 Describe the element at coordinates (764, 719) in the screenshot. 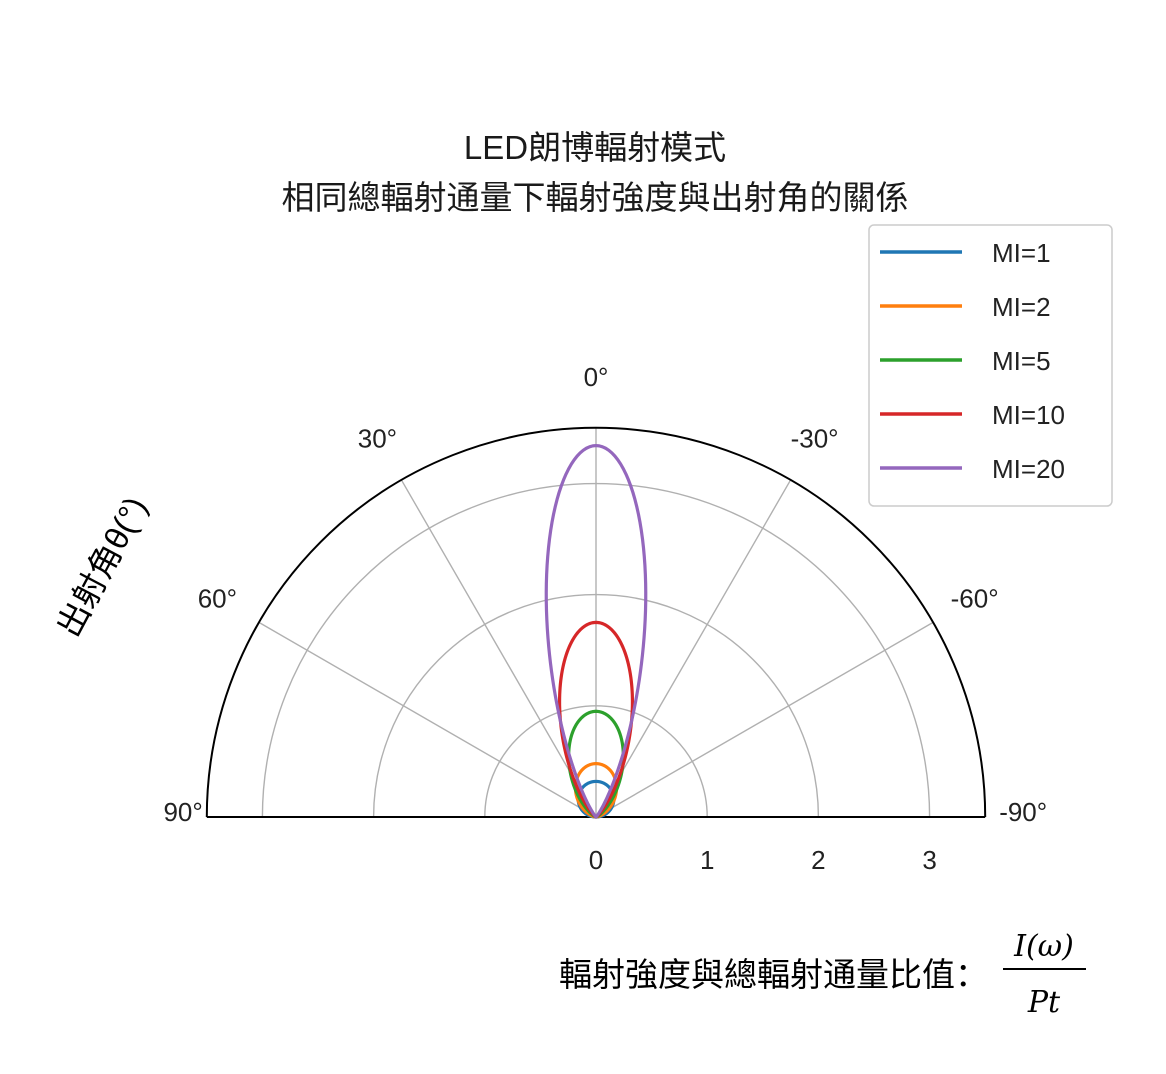

I see `grid-spoke--60` at that location.